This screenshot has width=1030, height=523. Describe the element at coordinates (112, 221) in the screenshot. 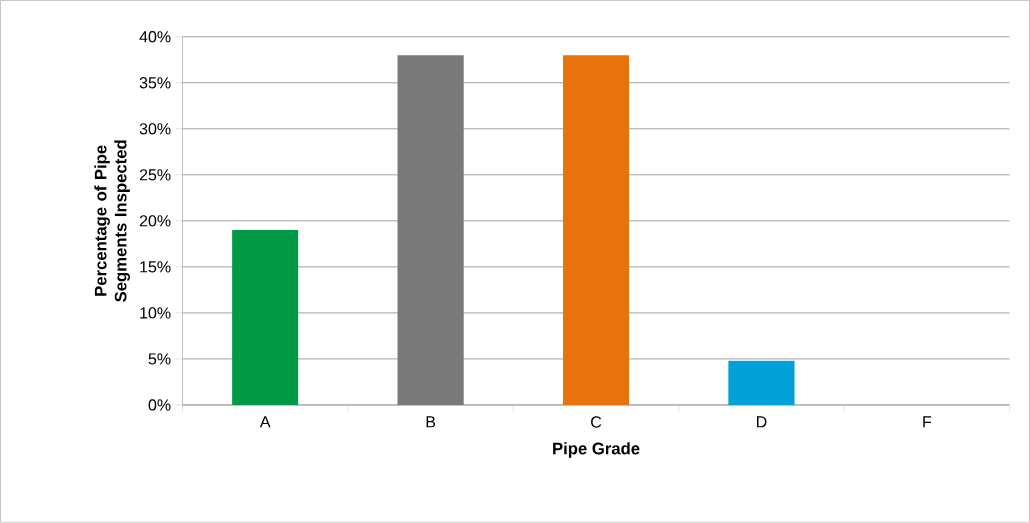

I see `y-axis-title: Percentage of Pipe Segments Inspected` at that location.